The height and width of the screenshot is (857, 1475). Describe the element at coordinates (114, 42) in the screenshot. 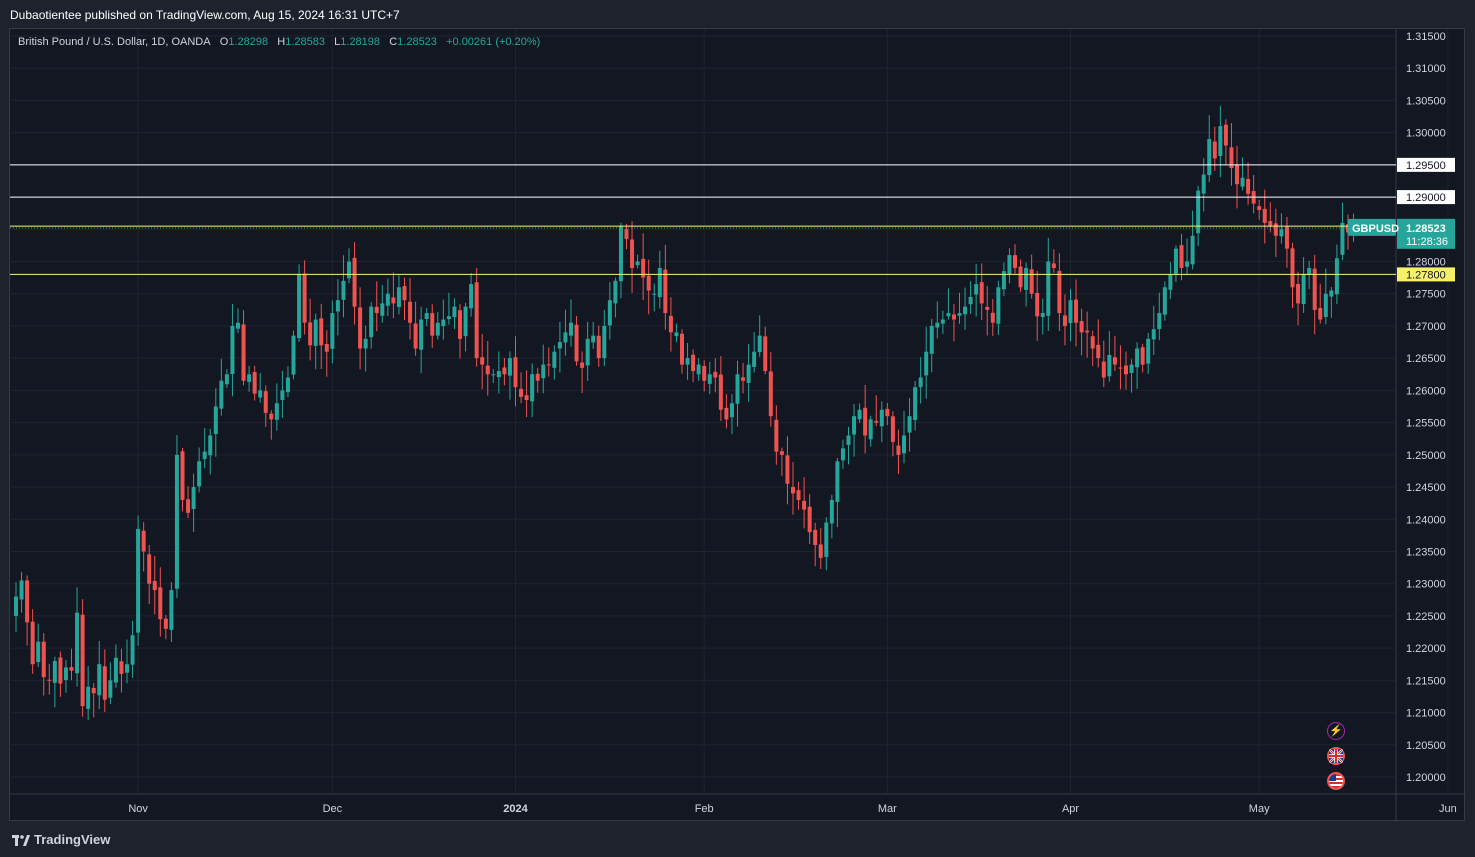

I see `symbol-description: British Pound / U.S. Dollar, 1D, OANDA` at that location.